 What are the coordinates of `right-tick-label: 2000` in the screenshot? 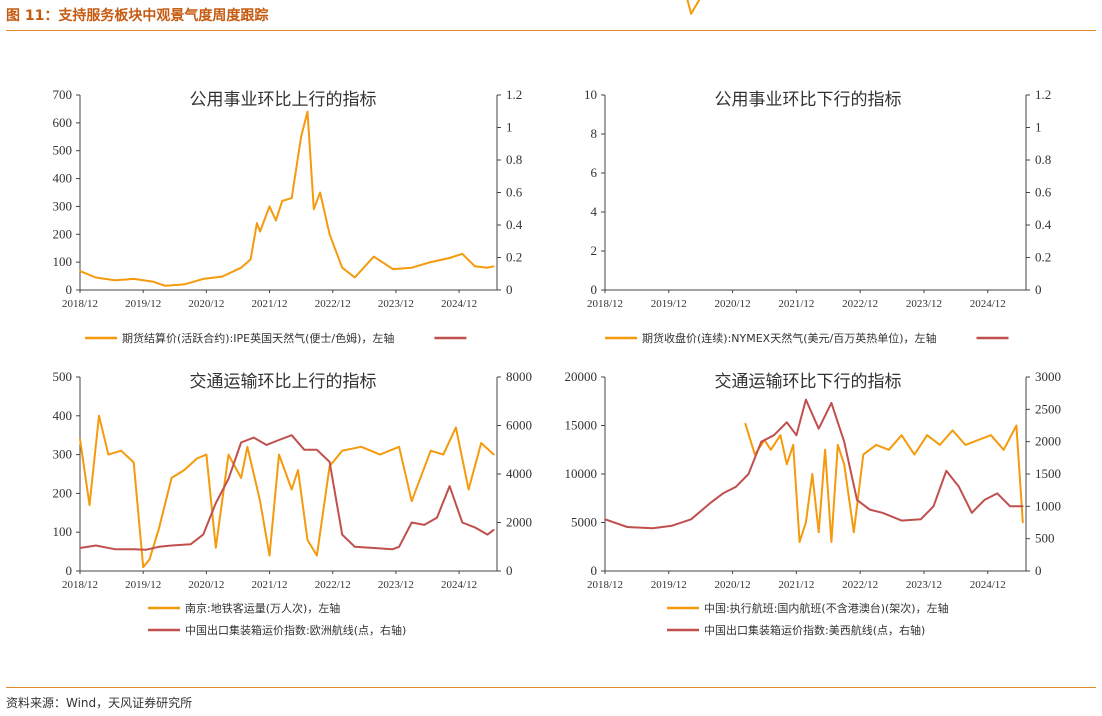 It's located at (1048, 441).